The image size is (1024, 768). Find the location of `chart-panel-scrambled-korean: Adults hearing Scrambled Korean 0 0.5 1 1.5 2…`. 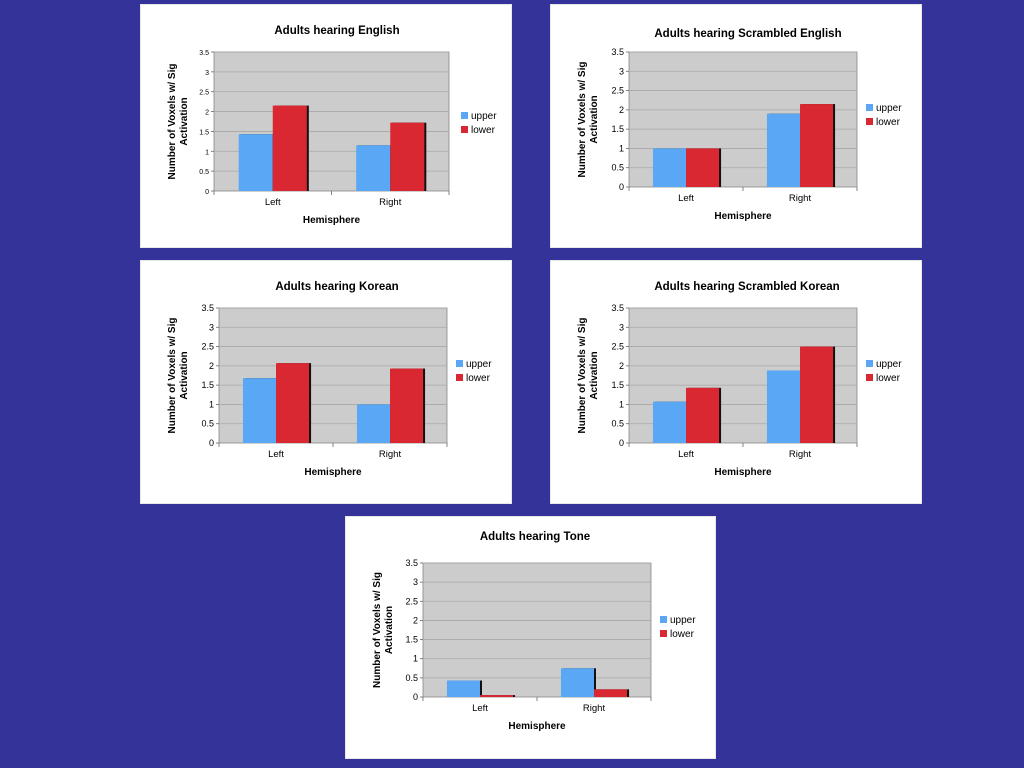

chart-panel-scrambled-korean: Adults hearing Scrambled Korean 0 0.5 1 1.5 2… is located at coordinates (736, 382).